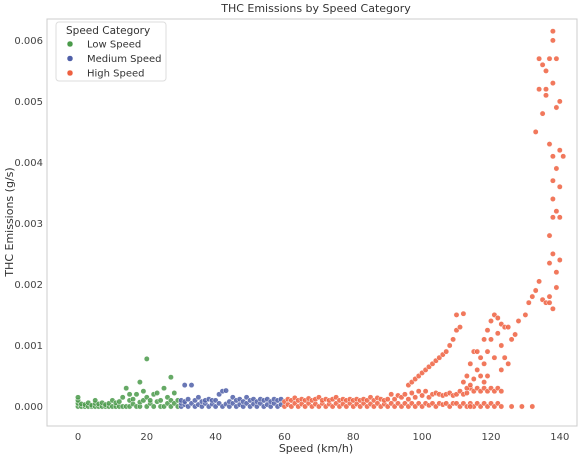  Describe the element at coordinates (315, 8) in the screenshot. I see `chart-title: THC Emissions by Speed Category` at that location.